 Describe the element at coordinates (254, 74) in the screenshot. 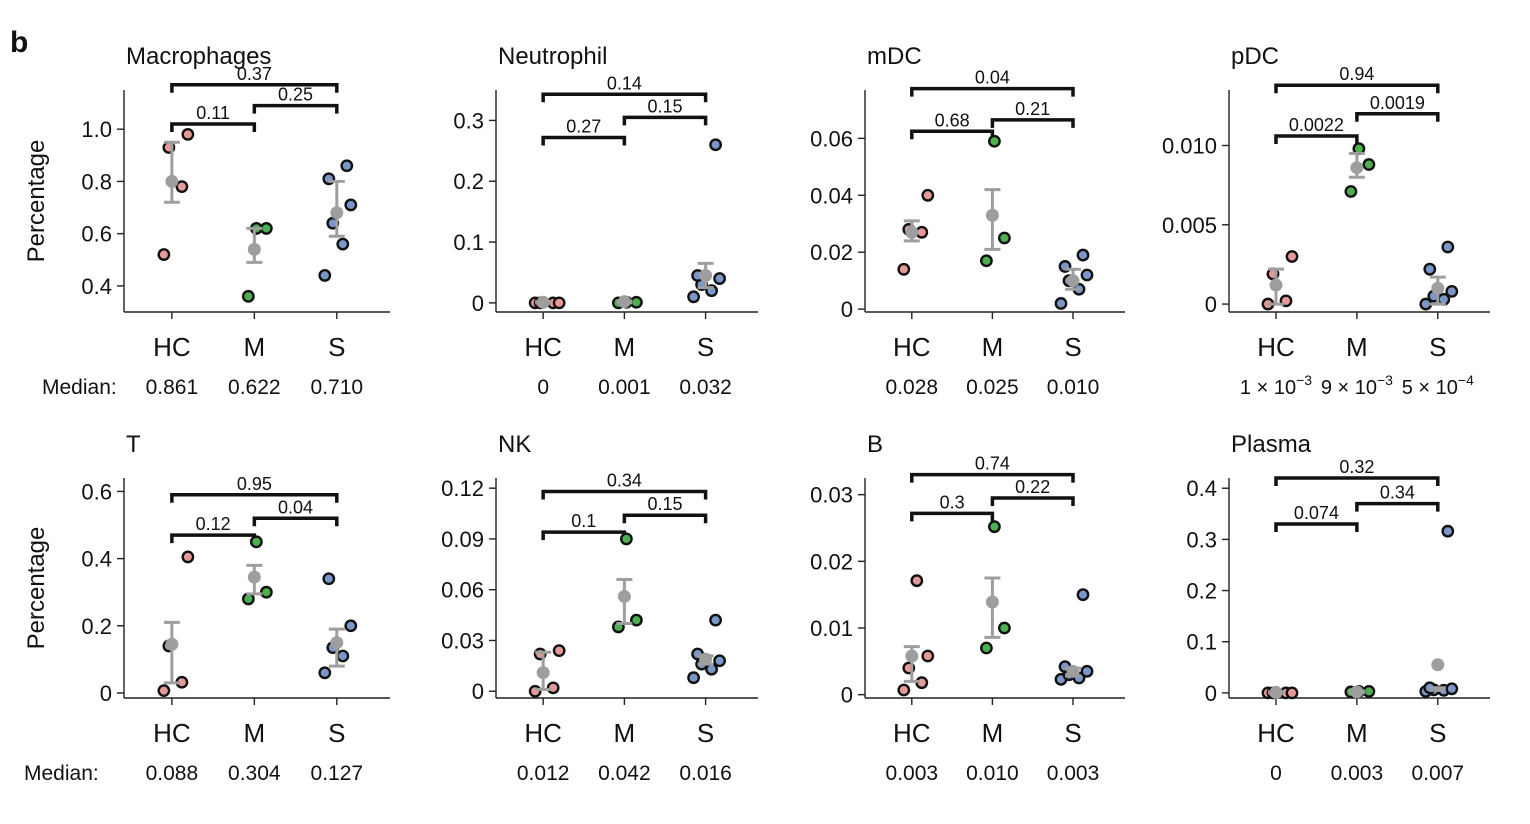

I see `p-value-label: 0.37` at that location.